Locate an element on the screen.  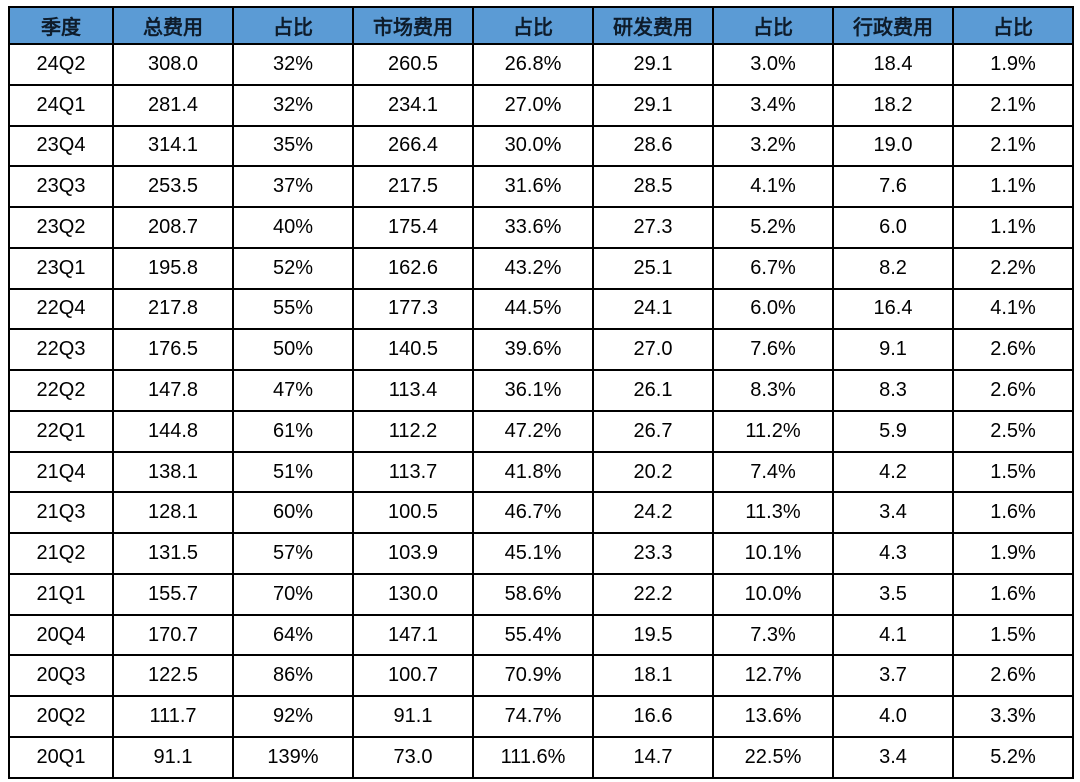
table-cell: 111.7 is located at coordinates (173, 717).